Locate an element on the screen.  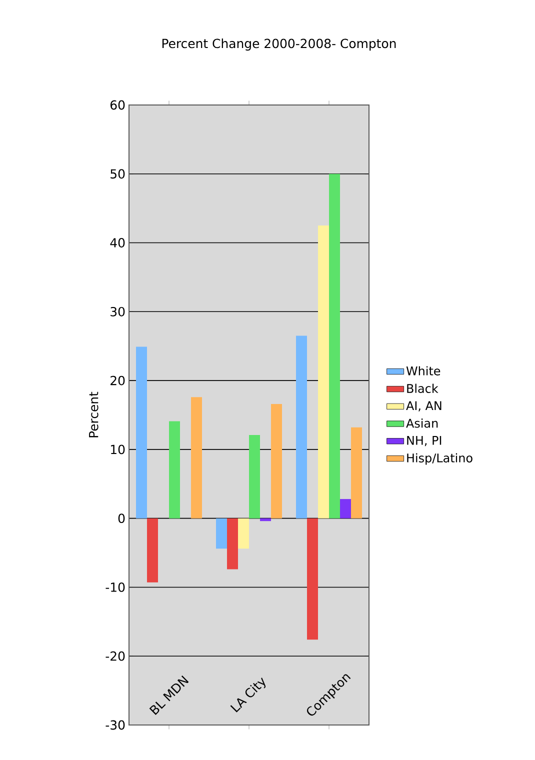
y-tick-label: 40 is located at coordinates (117, 243).